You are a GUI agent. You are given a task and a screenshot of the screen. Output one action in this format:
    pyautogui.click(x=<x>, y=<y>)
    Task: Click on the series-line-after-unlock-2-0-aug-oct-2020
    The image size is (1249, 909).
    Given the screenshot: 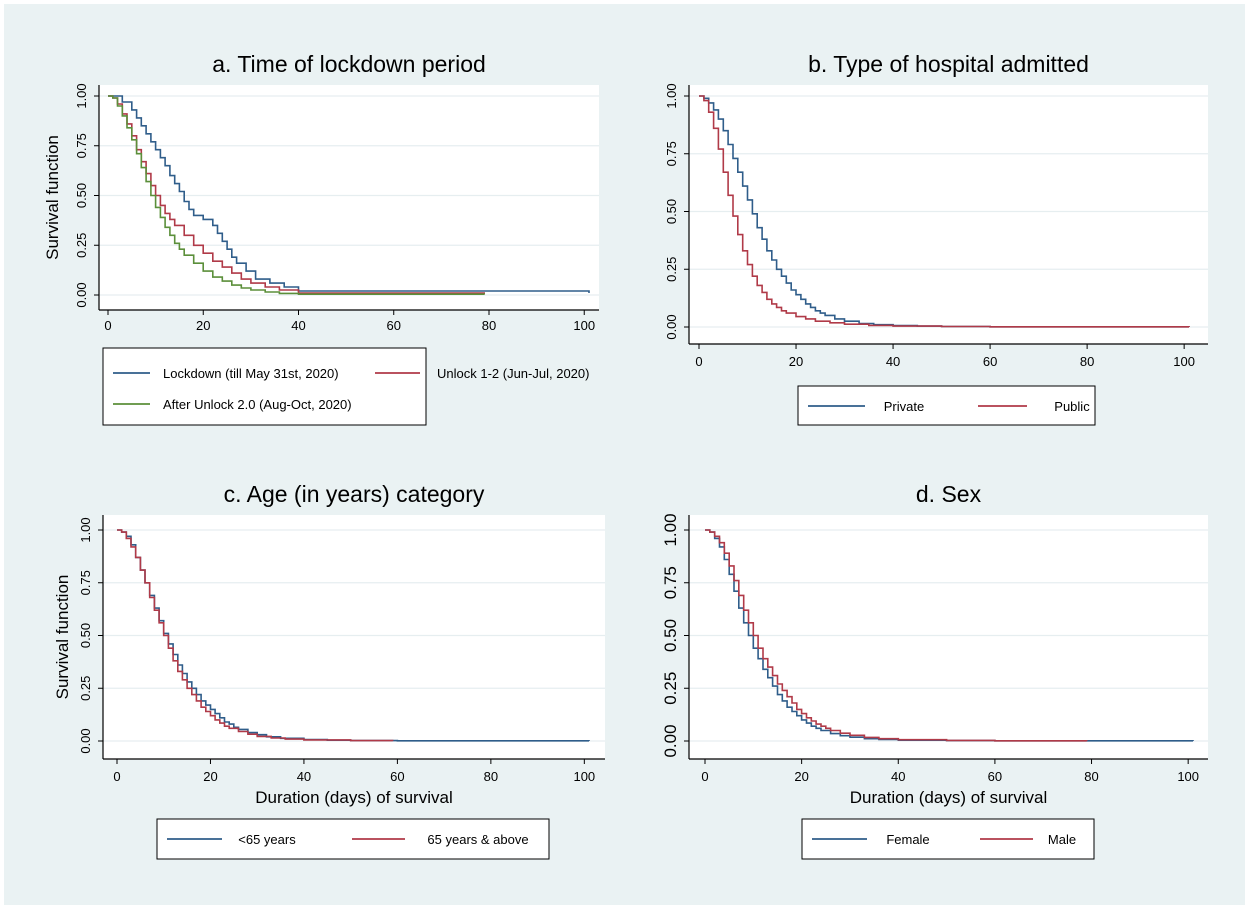 What is the action you would take?
    pyautogui.click(x=296, y=195)
    